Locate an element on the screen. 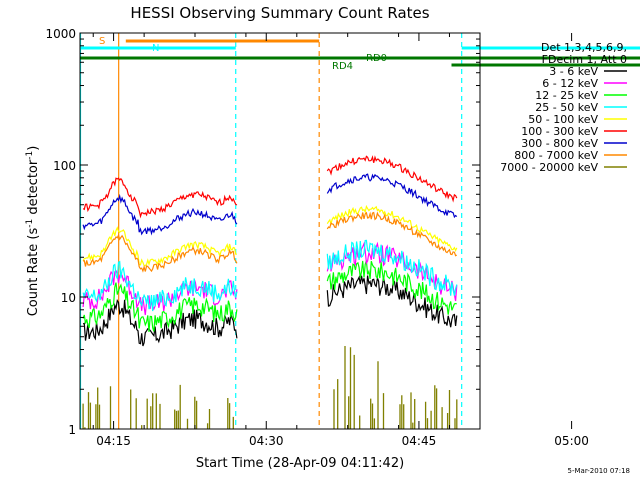 The image size is (640, 480). y-tick-label-1: 10 is located at coordinates (68, 298).